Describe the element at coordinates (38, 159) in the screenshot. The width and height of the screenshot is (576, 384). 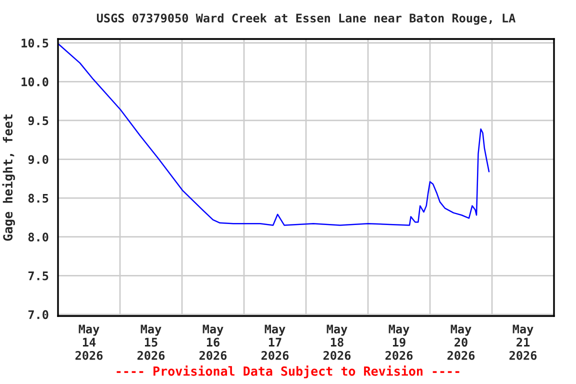
I see `y-tick-label: 9.0` at that location.